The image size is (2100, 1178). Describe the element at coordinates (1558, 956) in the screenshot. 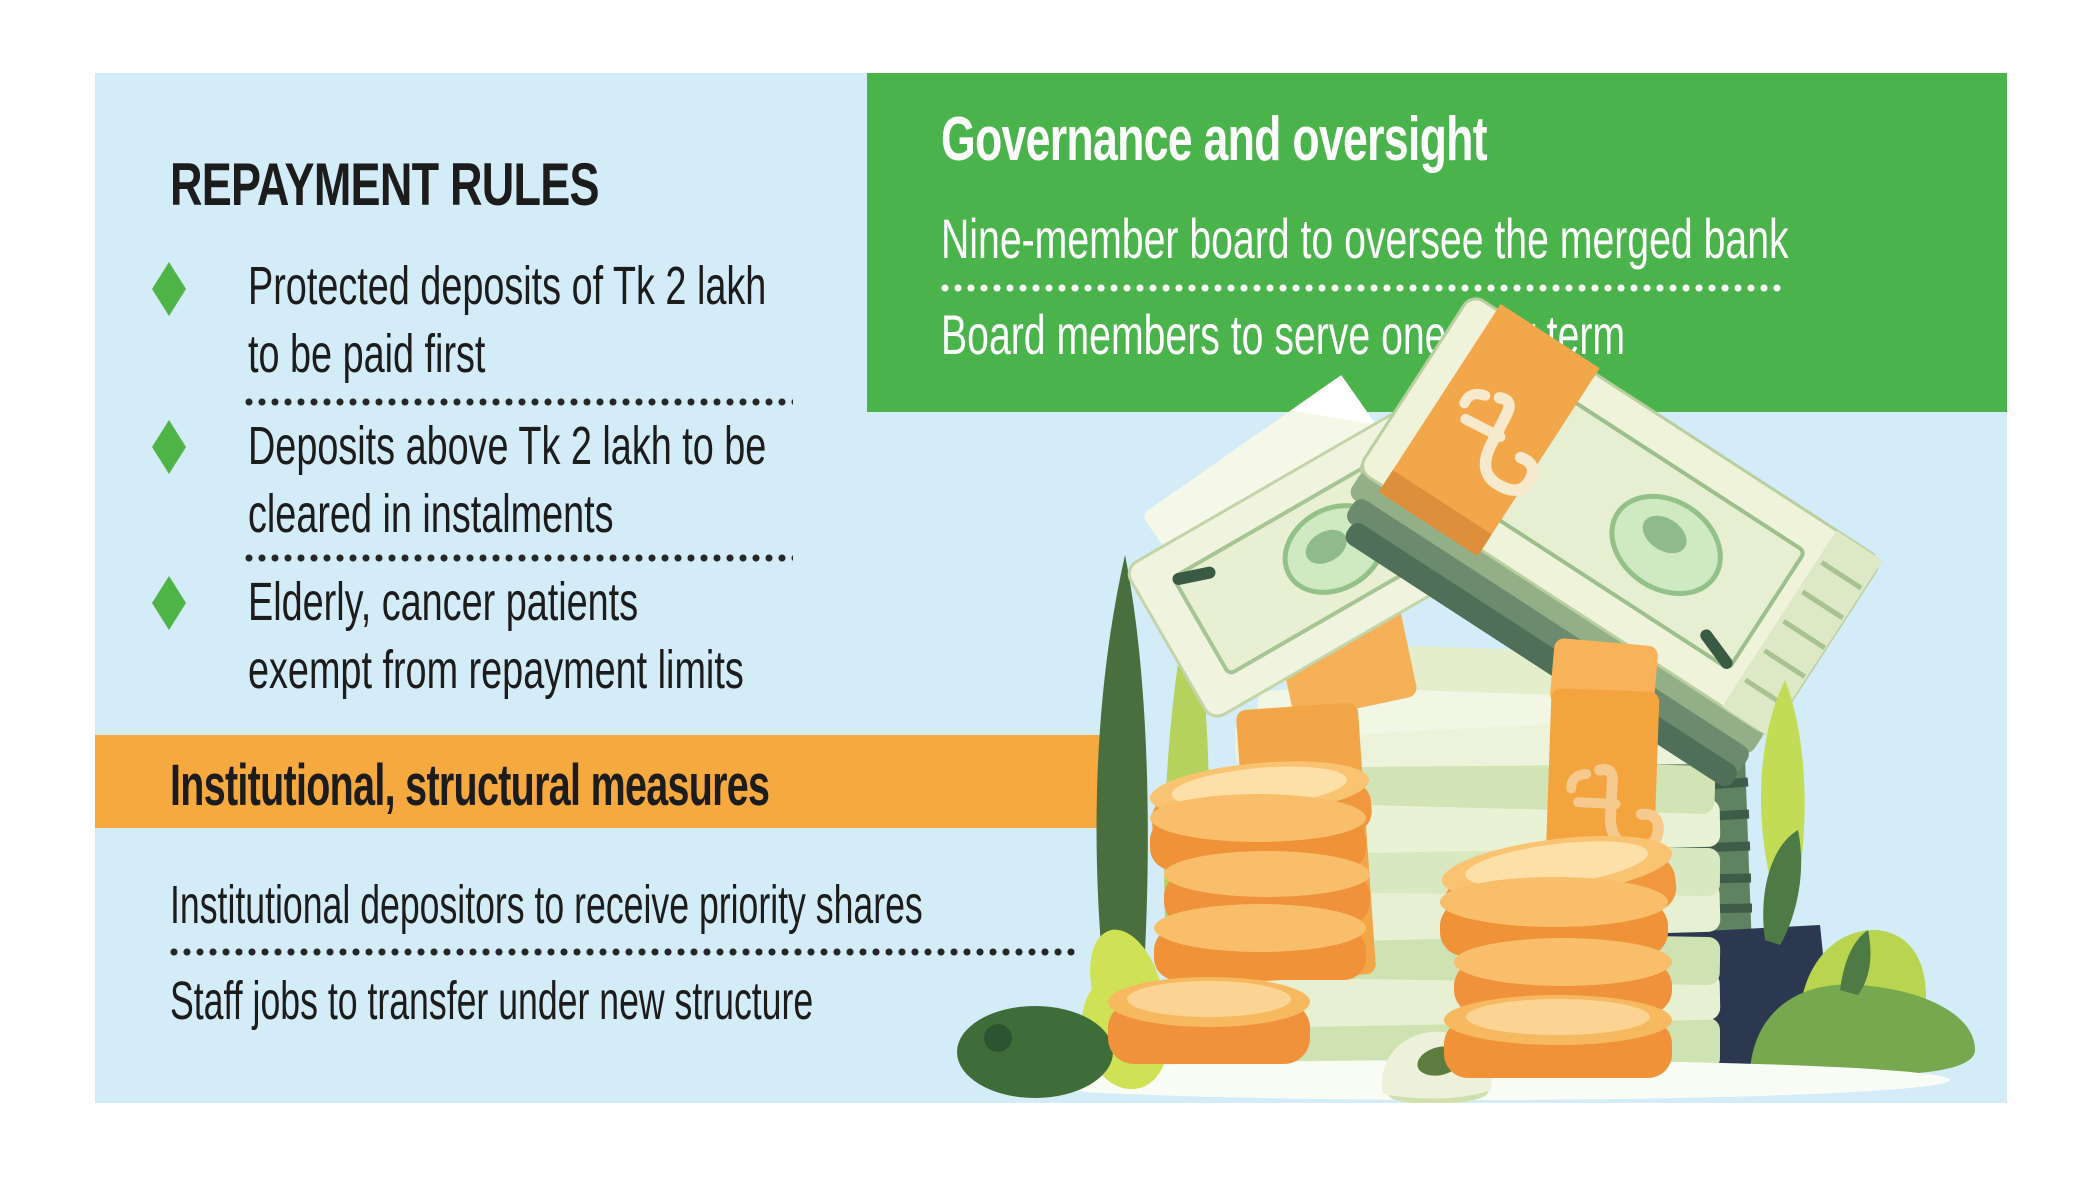

I see `coin-stack-right` at that location.